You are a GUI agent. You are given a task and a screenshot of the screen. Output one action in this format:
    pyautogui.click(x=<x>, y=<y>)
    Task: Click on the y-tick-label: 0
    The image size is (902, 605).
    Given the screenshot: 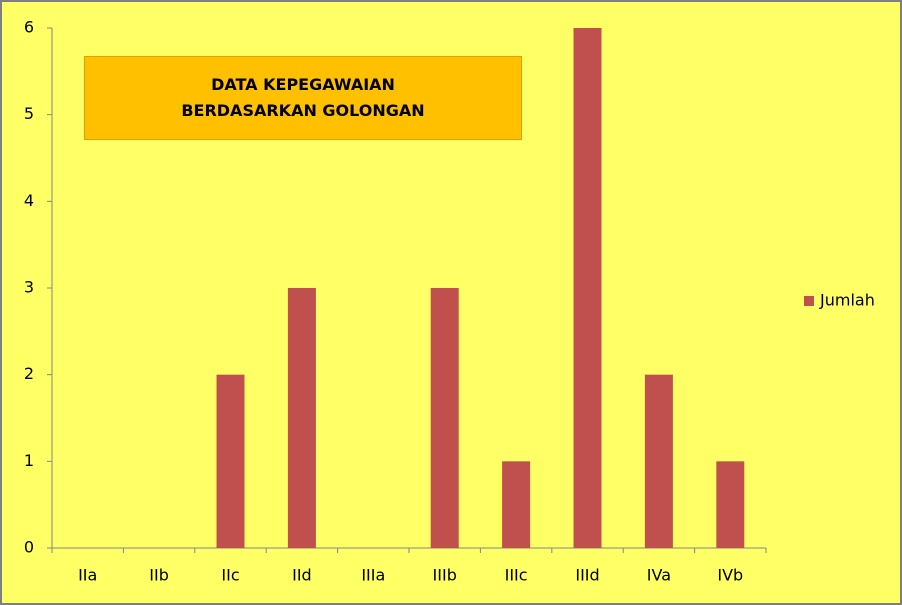 What is the action you would take?
    pyautogui.click(x=29, y=547)
    